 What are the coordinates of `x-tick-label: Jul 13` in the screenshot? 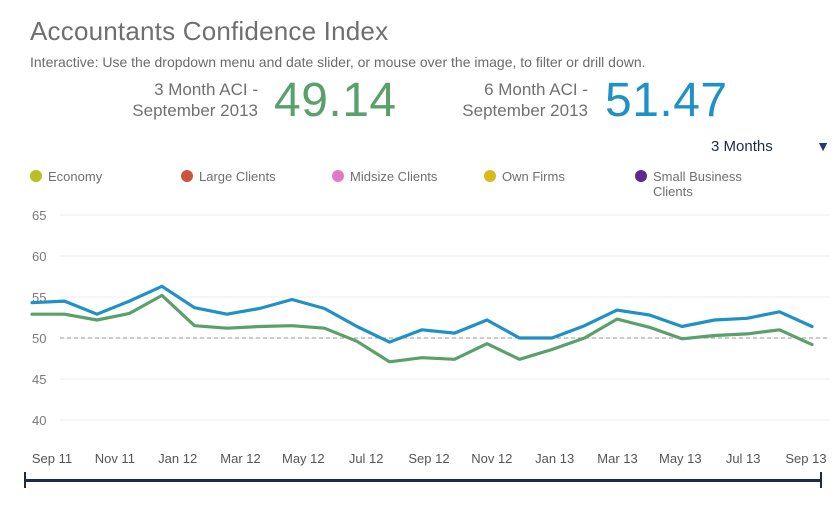 It's located at (743, 458).